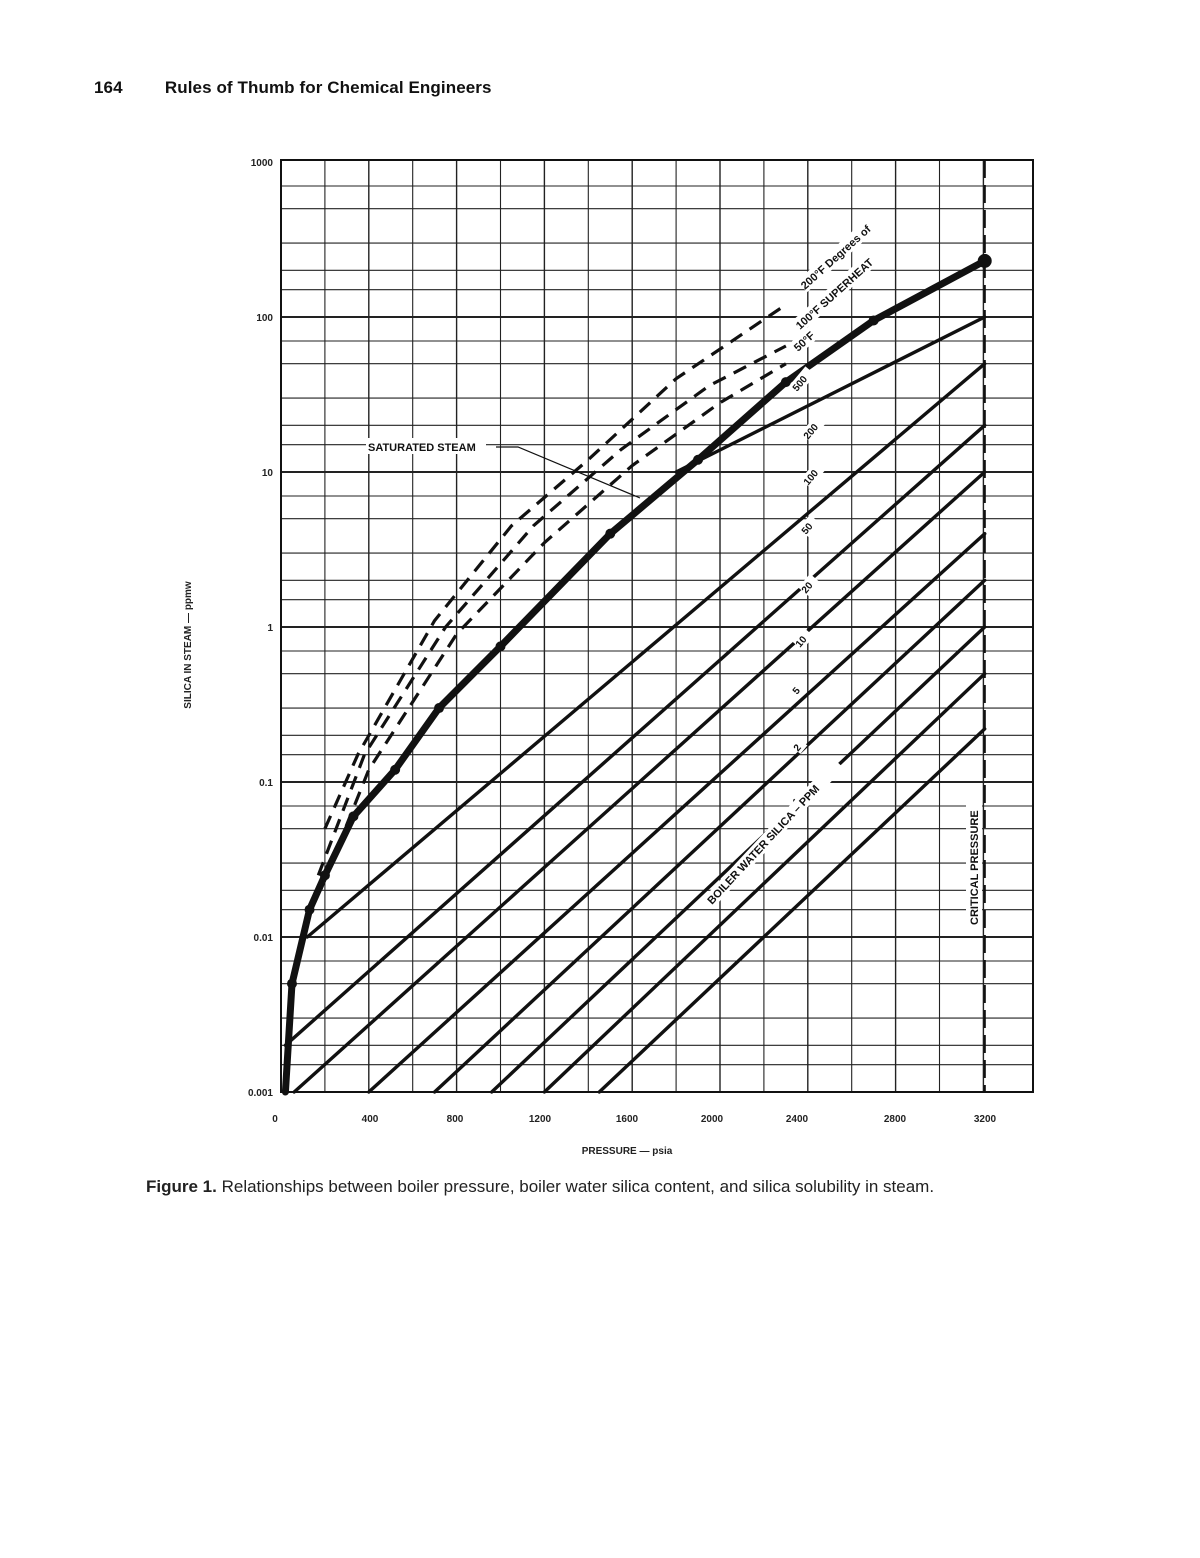 The width and height of the screenshot is (1200, 1558). I want to click on y-tick-label: 0.1, so click(266, 783).